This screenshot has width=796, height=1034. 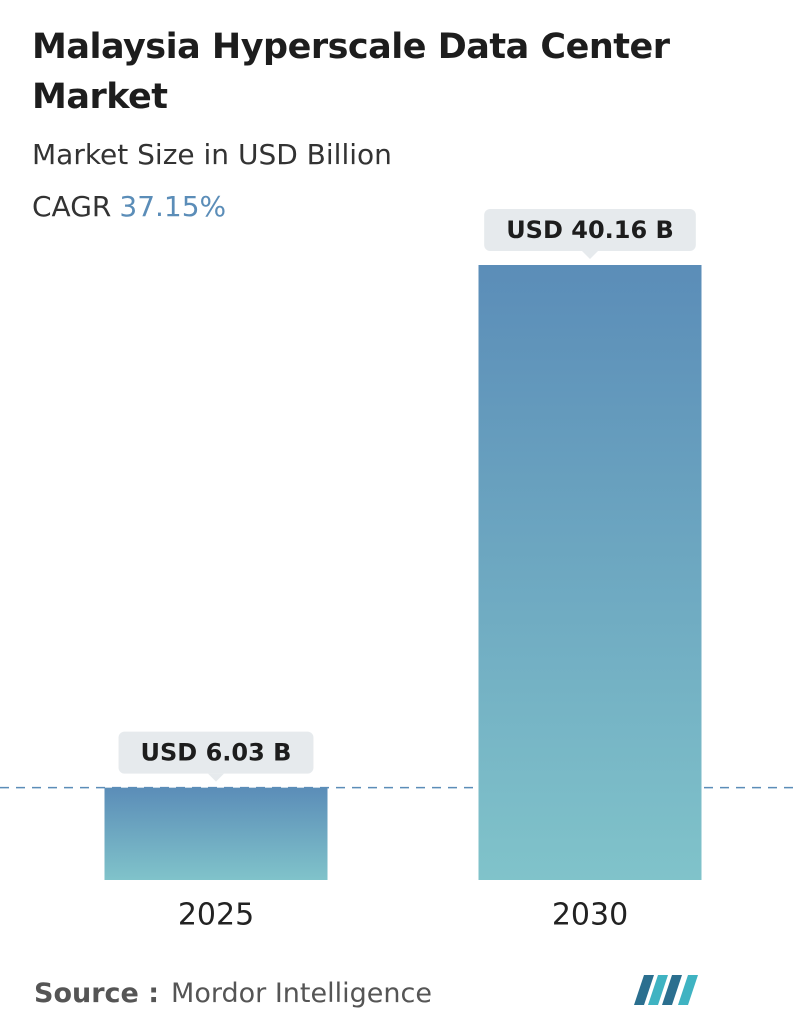 I want to click on source-label: Source :, so click(x=97, y=993).